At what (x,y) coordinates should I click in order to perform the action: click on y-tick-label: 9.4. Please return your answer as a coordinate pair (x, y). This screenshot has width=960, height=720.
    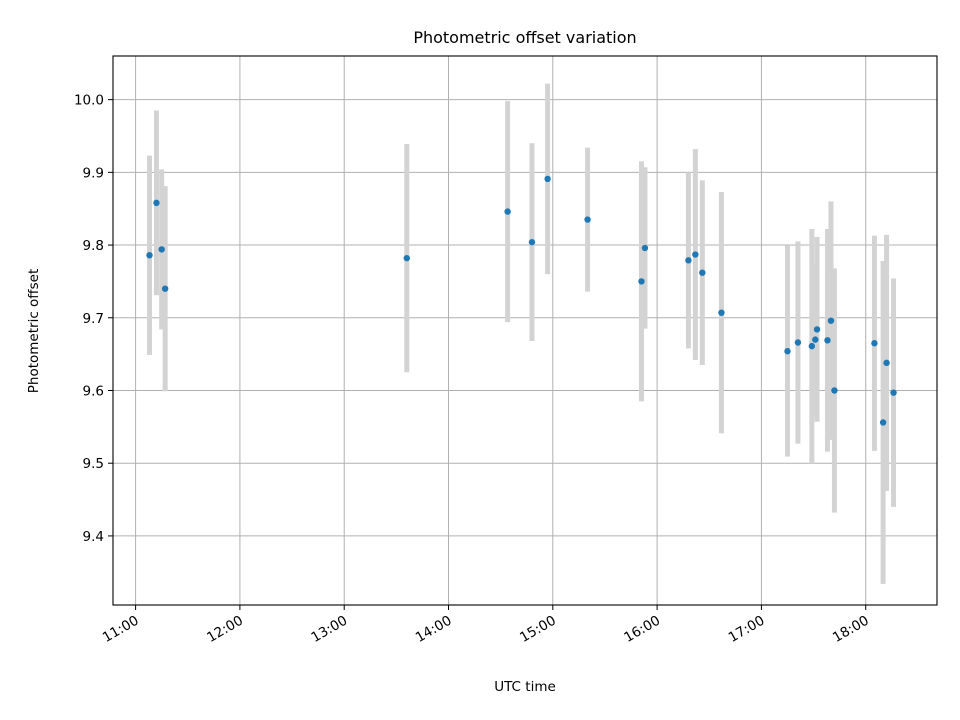
    Looking at the image, I should click on (93, 537).